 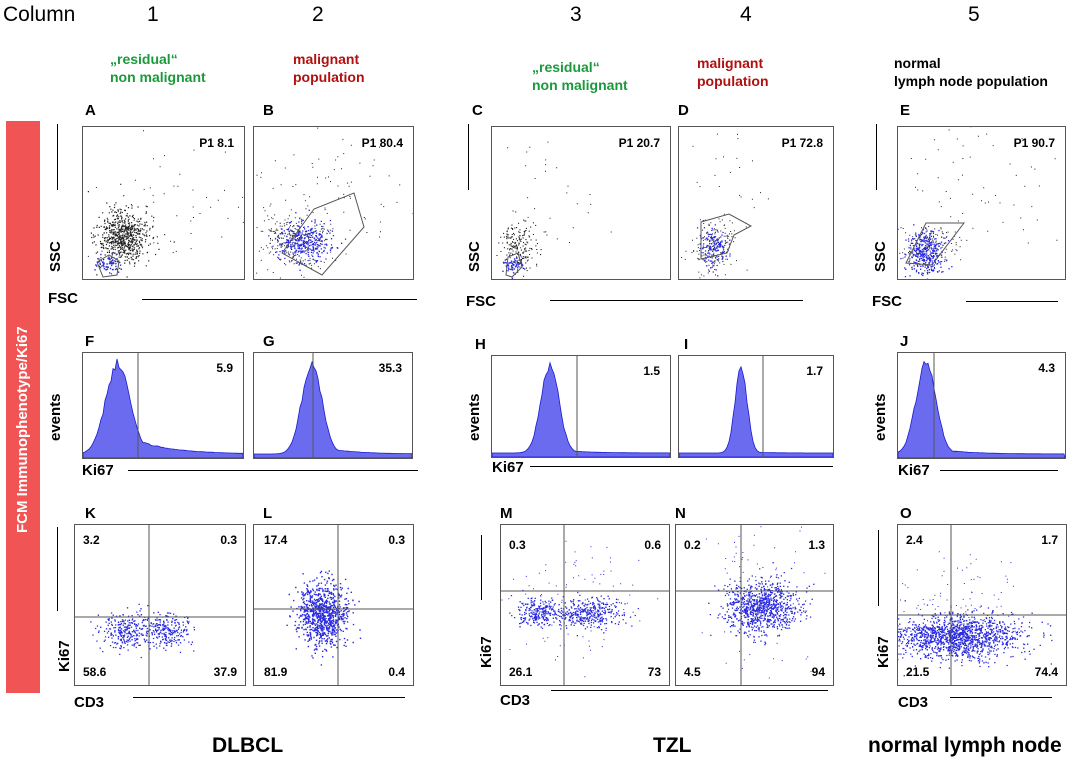 I want to click on panel-letter-l: L, so click(x=268, y=513).